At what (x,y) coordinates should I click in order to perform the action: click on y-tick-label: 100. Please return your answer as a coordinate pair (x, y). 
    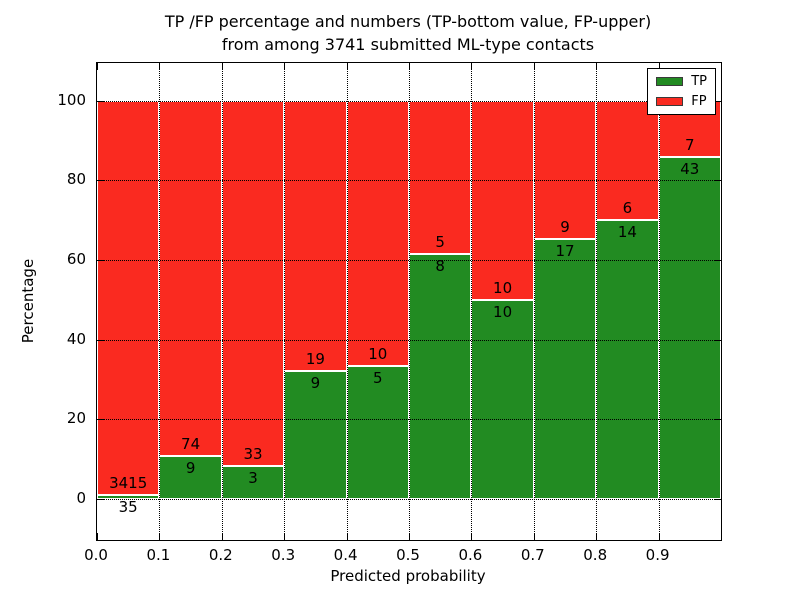
    Looking at the image, I should click on (71, 99).